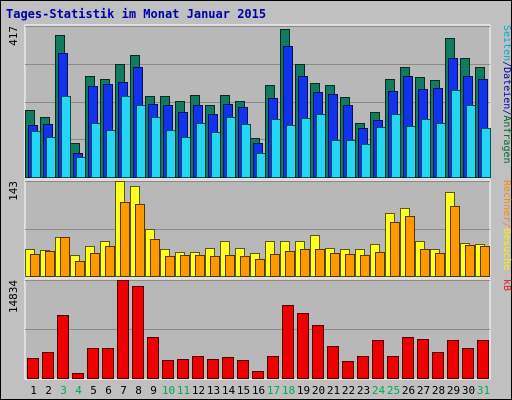 The width and height of the screenshot is (512, 400). I want to click on x-tick-label: 1, so click(33, 390).